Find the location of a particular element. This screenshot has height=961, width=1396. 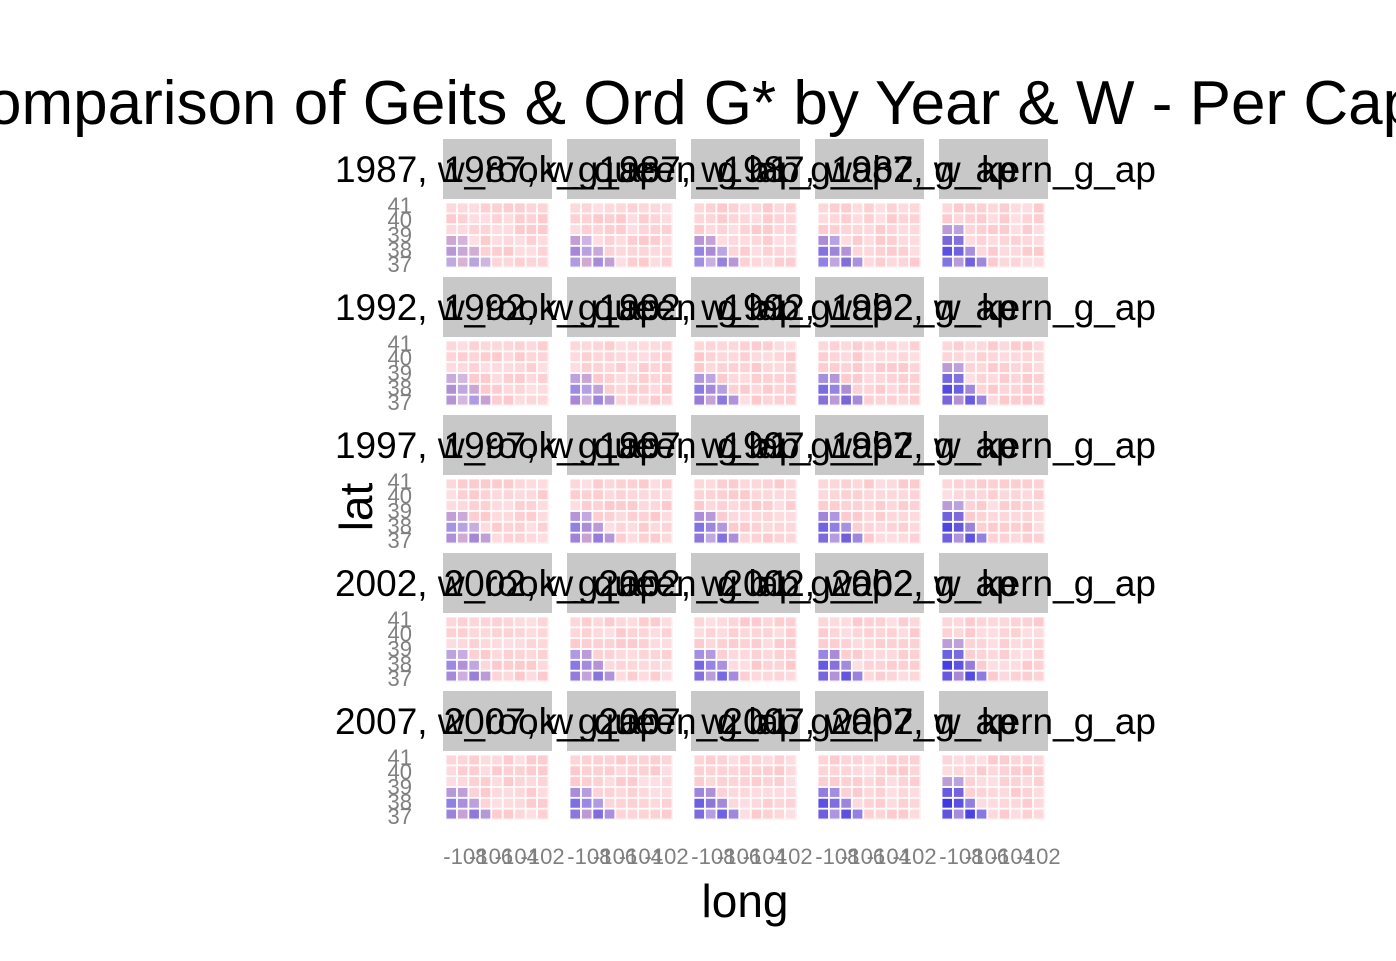

x-tick-label: -102 is located at coordinates (667, 856).